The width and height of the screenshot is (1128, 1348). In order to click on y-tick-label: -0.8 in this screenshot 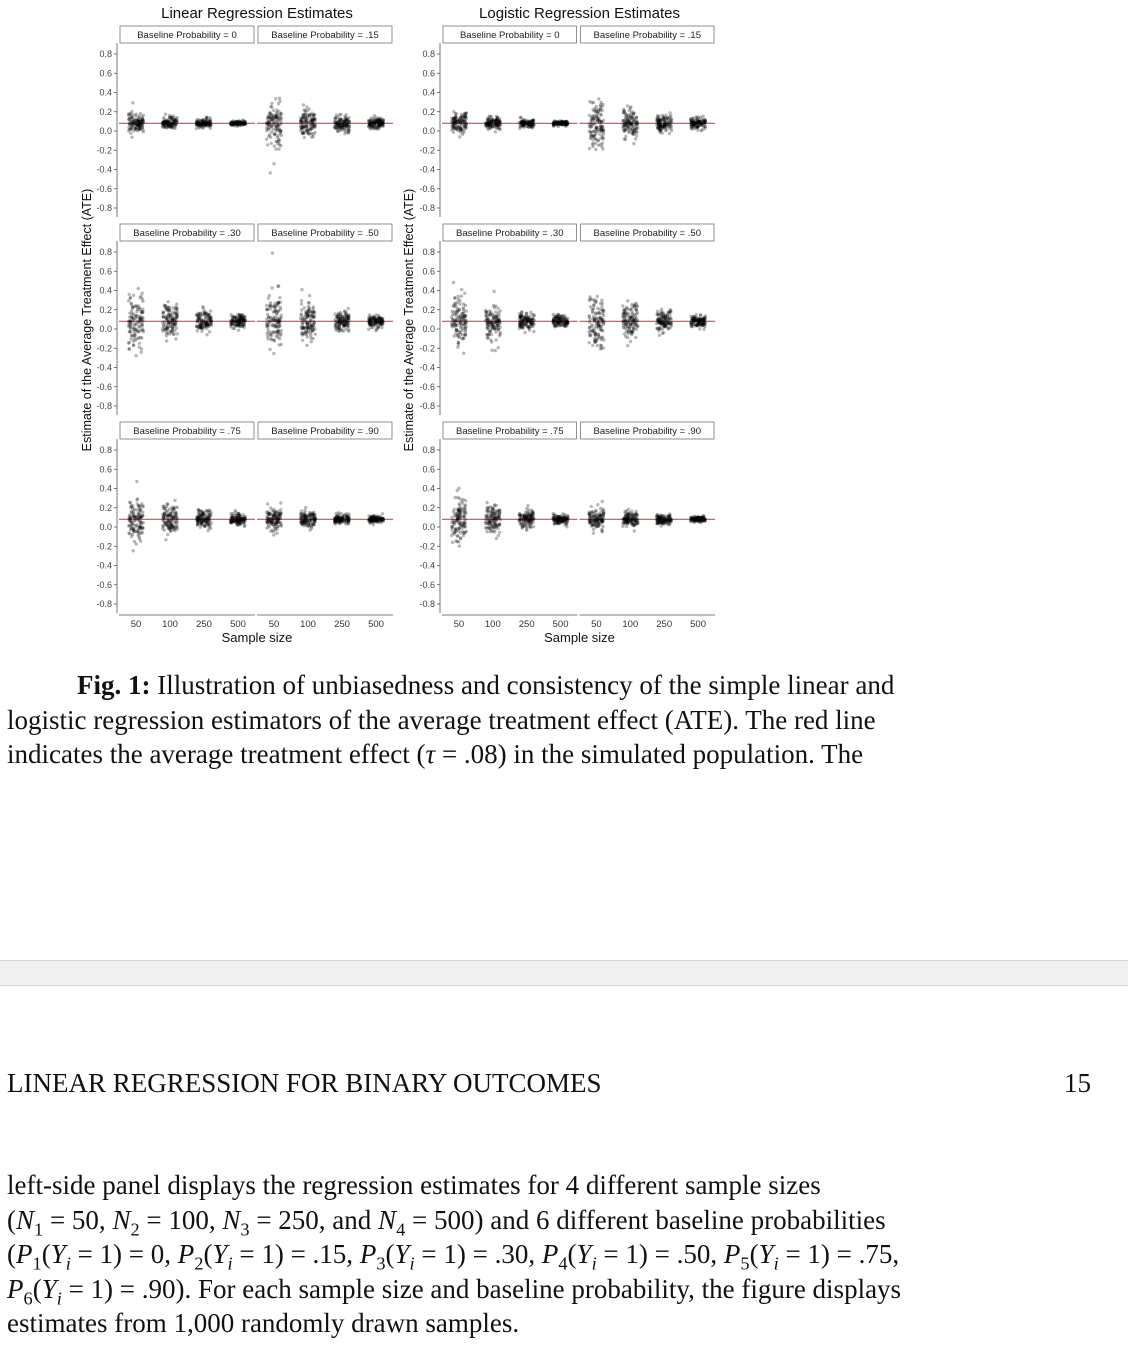, I will do `click(104, 208)`.